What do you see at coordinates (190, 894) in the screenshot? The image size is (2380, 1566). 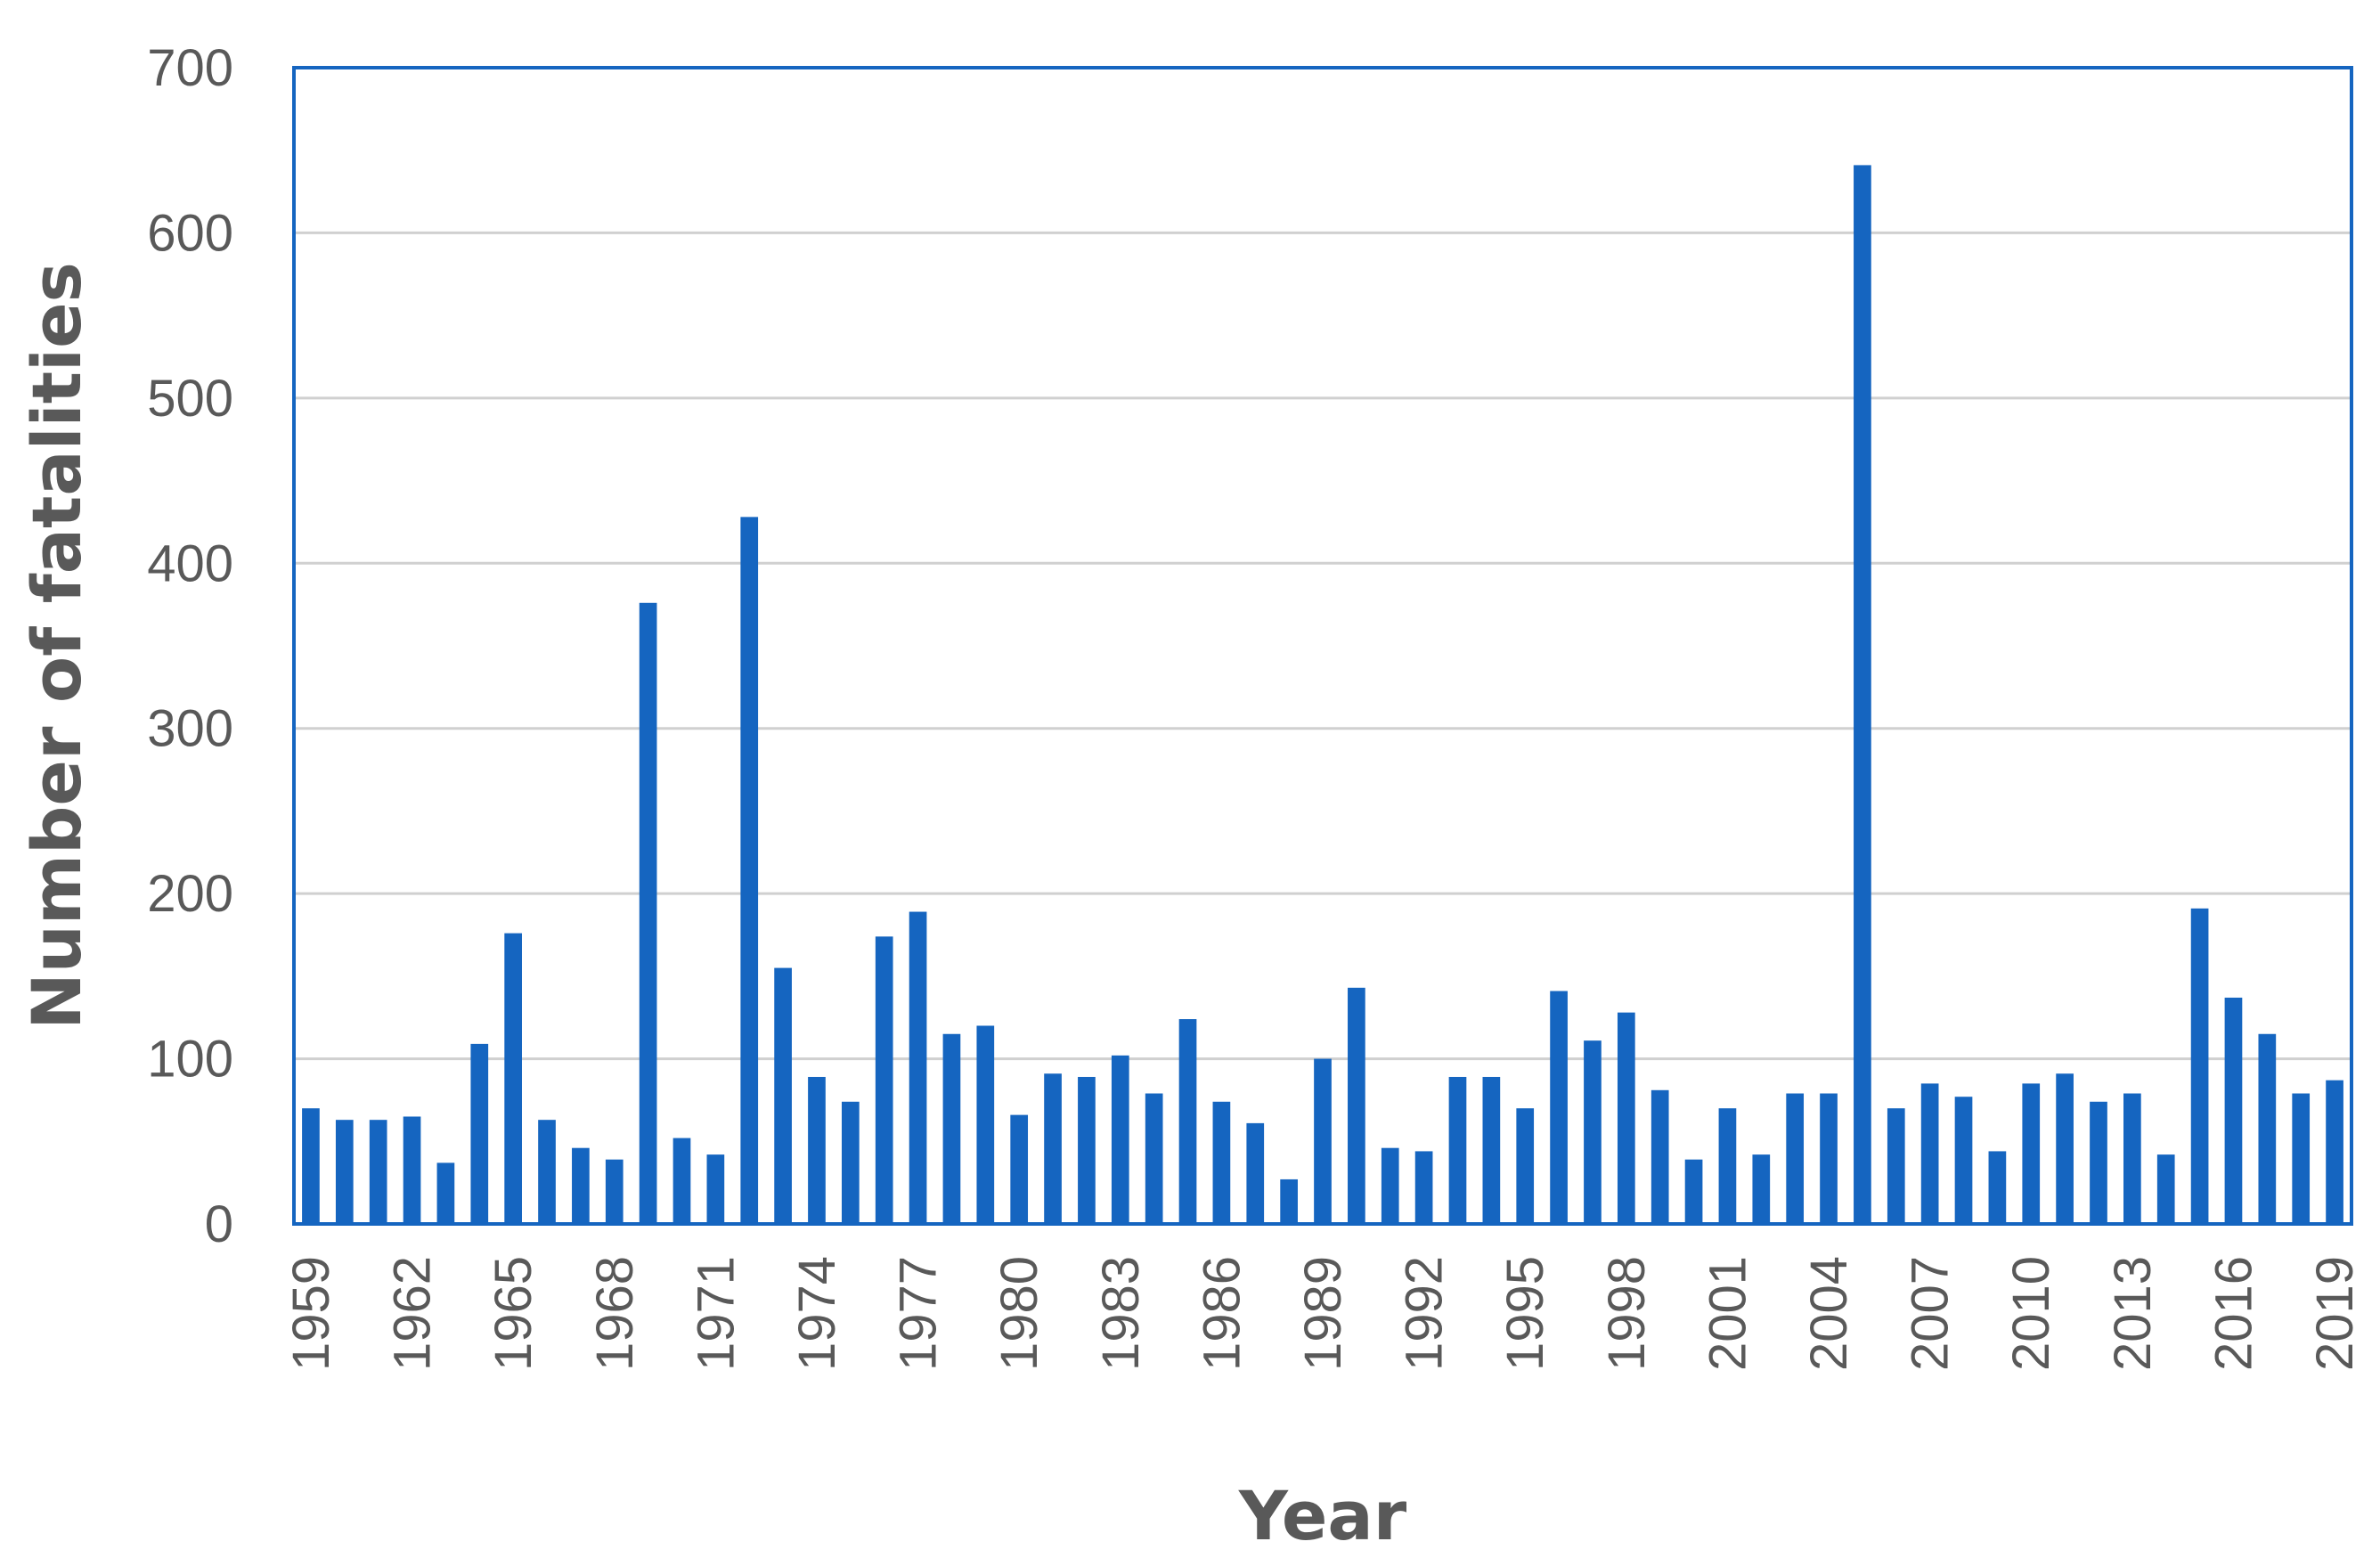 I see `y-tick-label: 200` at bounding box center [190, 894].